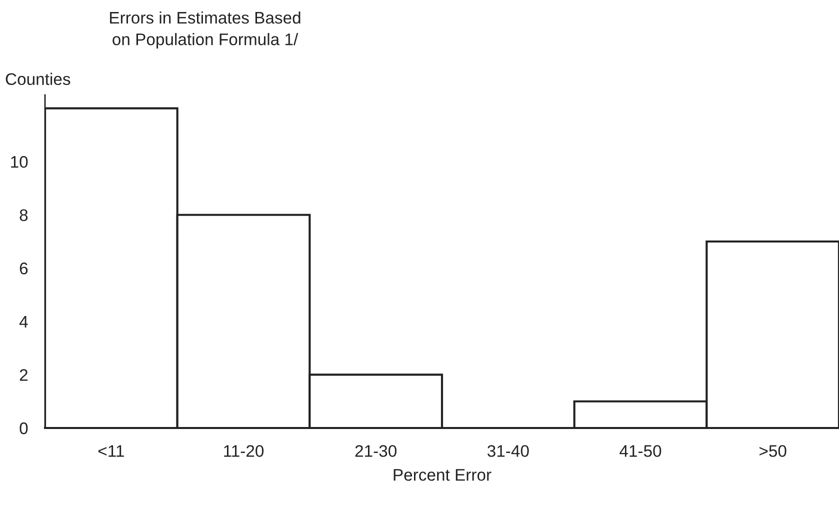  Describe the element at coordinates (508, 451) in the screenshot. I see `x-tick-label: 31-40` at that location.